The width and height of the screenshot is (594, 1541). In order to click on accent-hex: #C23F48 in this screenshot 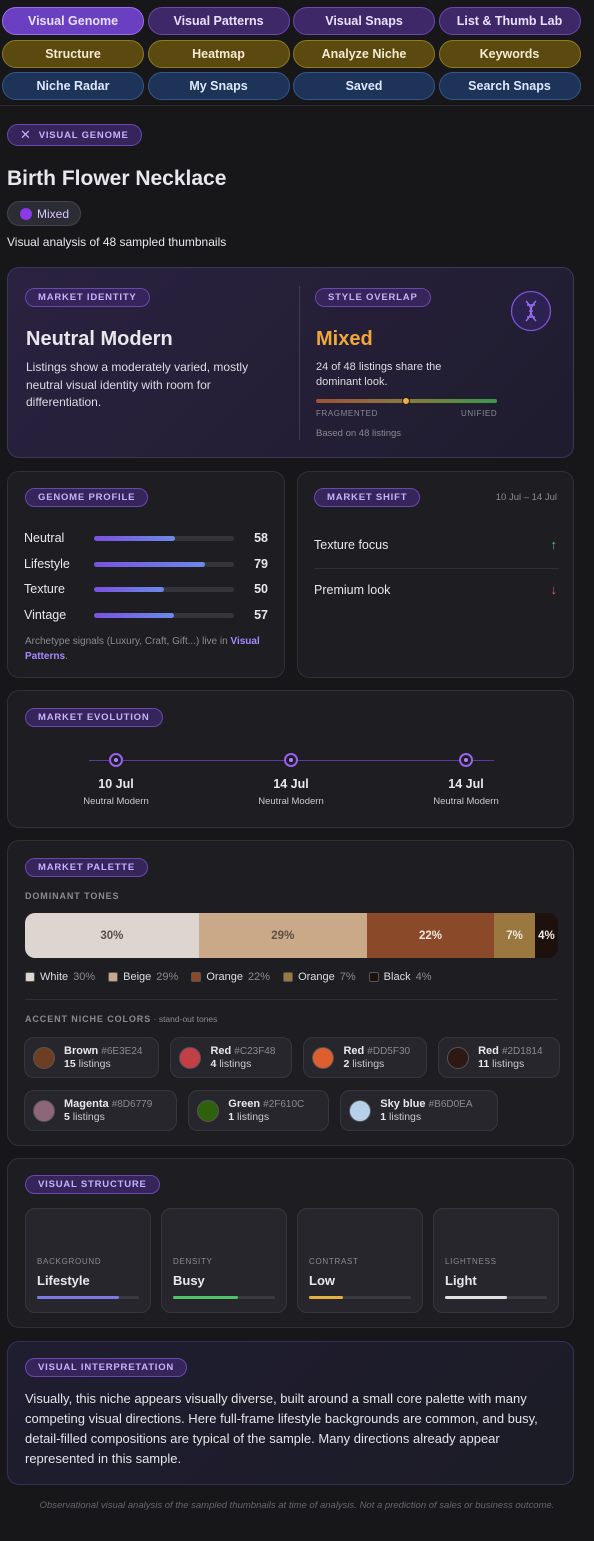, I will do `click(255, 1051)`.